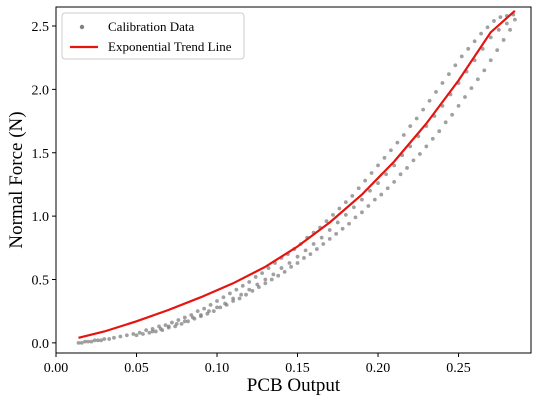 The height and width of the screenshot is (405, 540). What do you see at coordinates (297, 368) in the screenshot?
I see `x-tick-label: 0.15` at bounding box center [297, 368].